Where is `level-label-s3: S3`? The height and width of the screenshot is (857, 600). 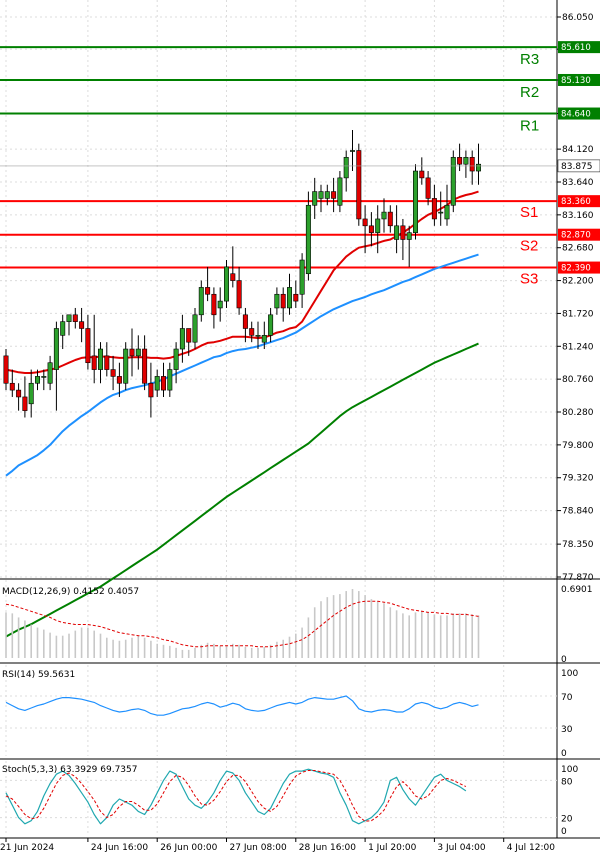
level-label-s3: S3 is located at coordinates (529, 279).